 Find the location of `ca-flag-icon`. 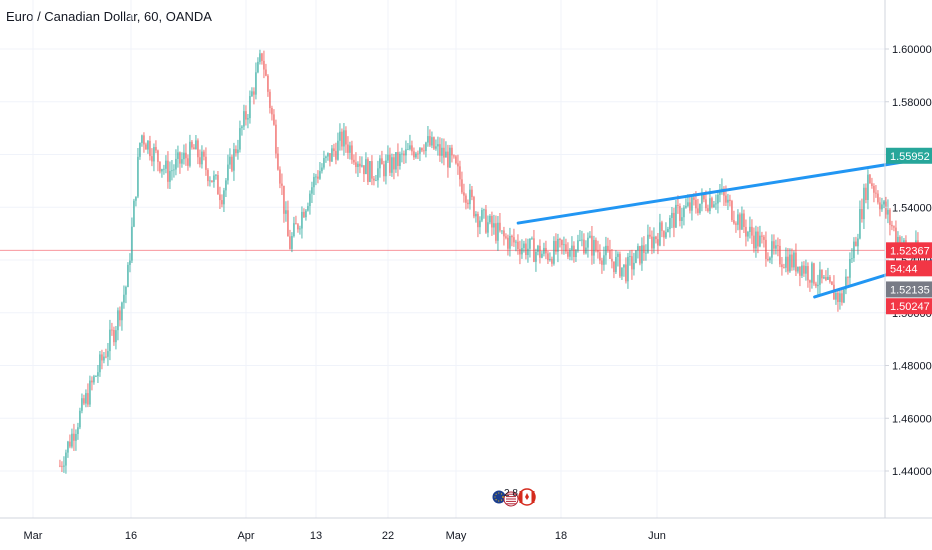

ca-flag-icon is located at coordinates (527, 497).